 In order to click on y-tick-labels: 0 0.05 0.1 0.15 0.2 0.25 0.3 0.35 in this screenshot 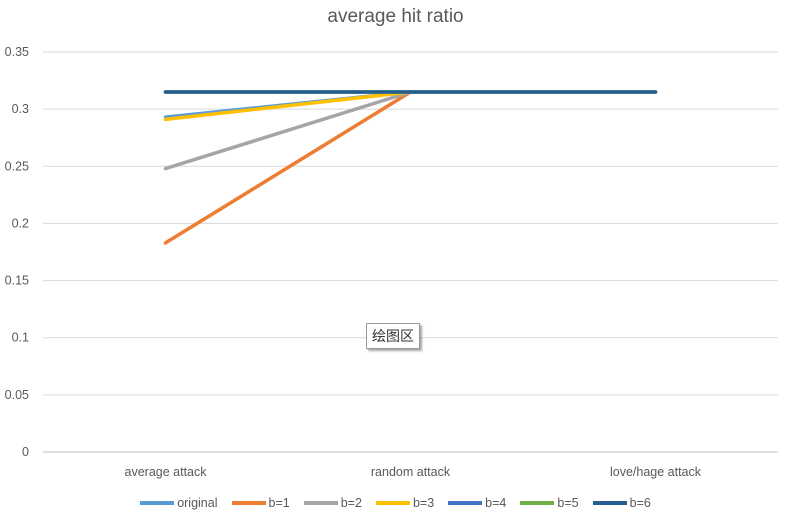, I will do `click(17, 252)`.